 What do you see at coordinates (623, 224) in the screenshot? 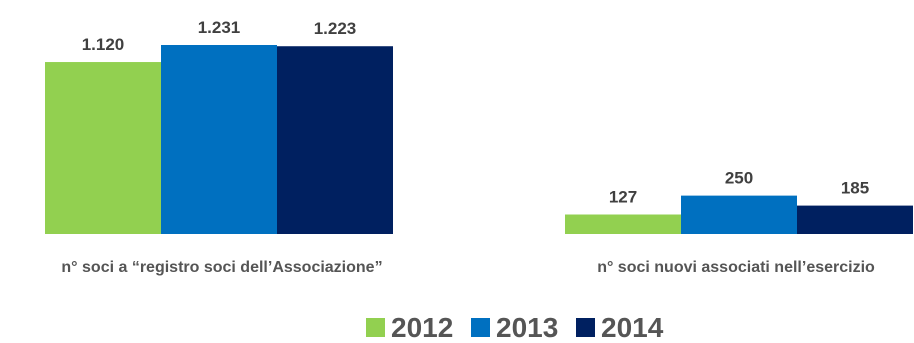
I see `bar-2012-cat2` at bounding box center [623, 224].